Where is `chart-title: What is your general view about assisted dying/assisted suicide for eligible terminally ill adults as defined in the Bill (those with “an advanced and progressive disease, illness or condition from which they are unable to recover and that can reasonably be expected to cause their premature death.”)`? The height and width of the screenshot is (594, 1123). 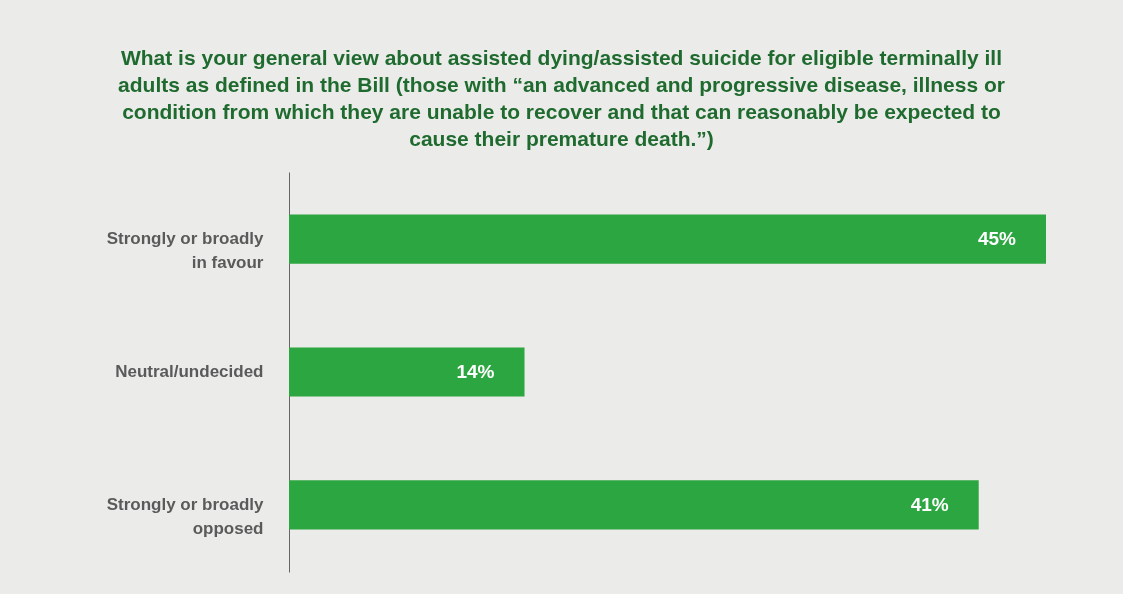 chart-title: What is your general view about assisted dying/assisted suicide for eligible terminally ill adults as defined in the Bill (those with “an advanced and progressive disease, illness or condition from which they are unable to recover and that can reasonably be expected to cause their premature death.”) is located at coordinates (561, 98).